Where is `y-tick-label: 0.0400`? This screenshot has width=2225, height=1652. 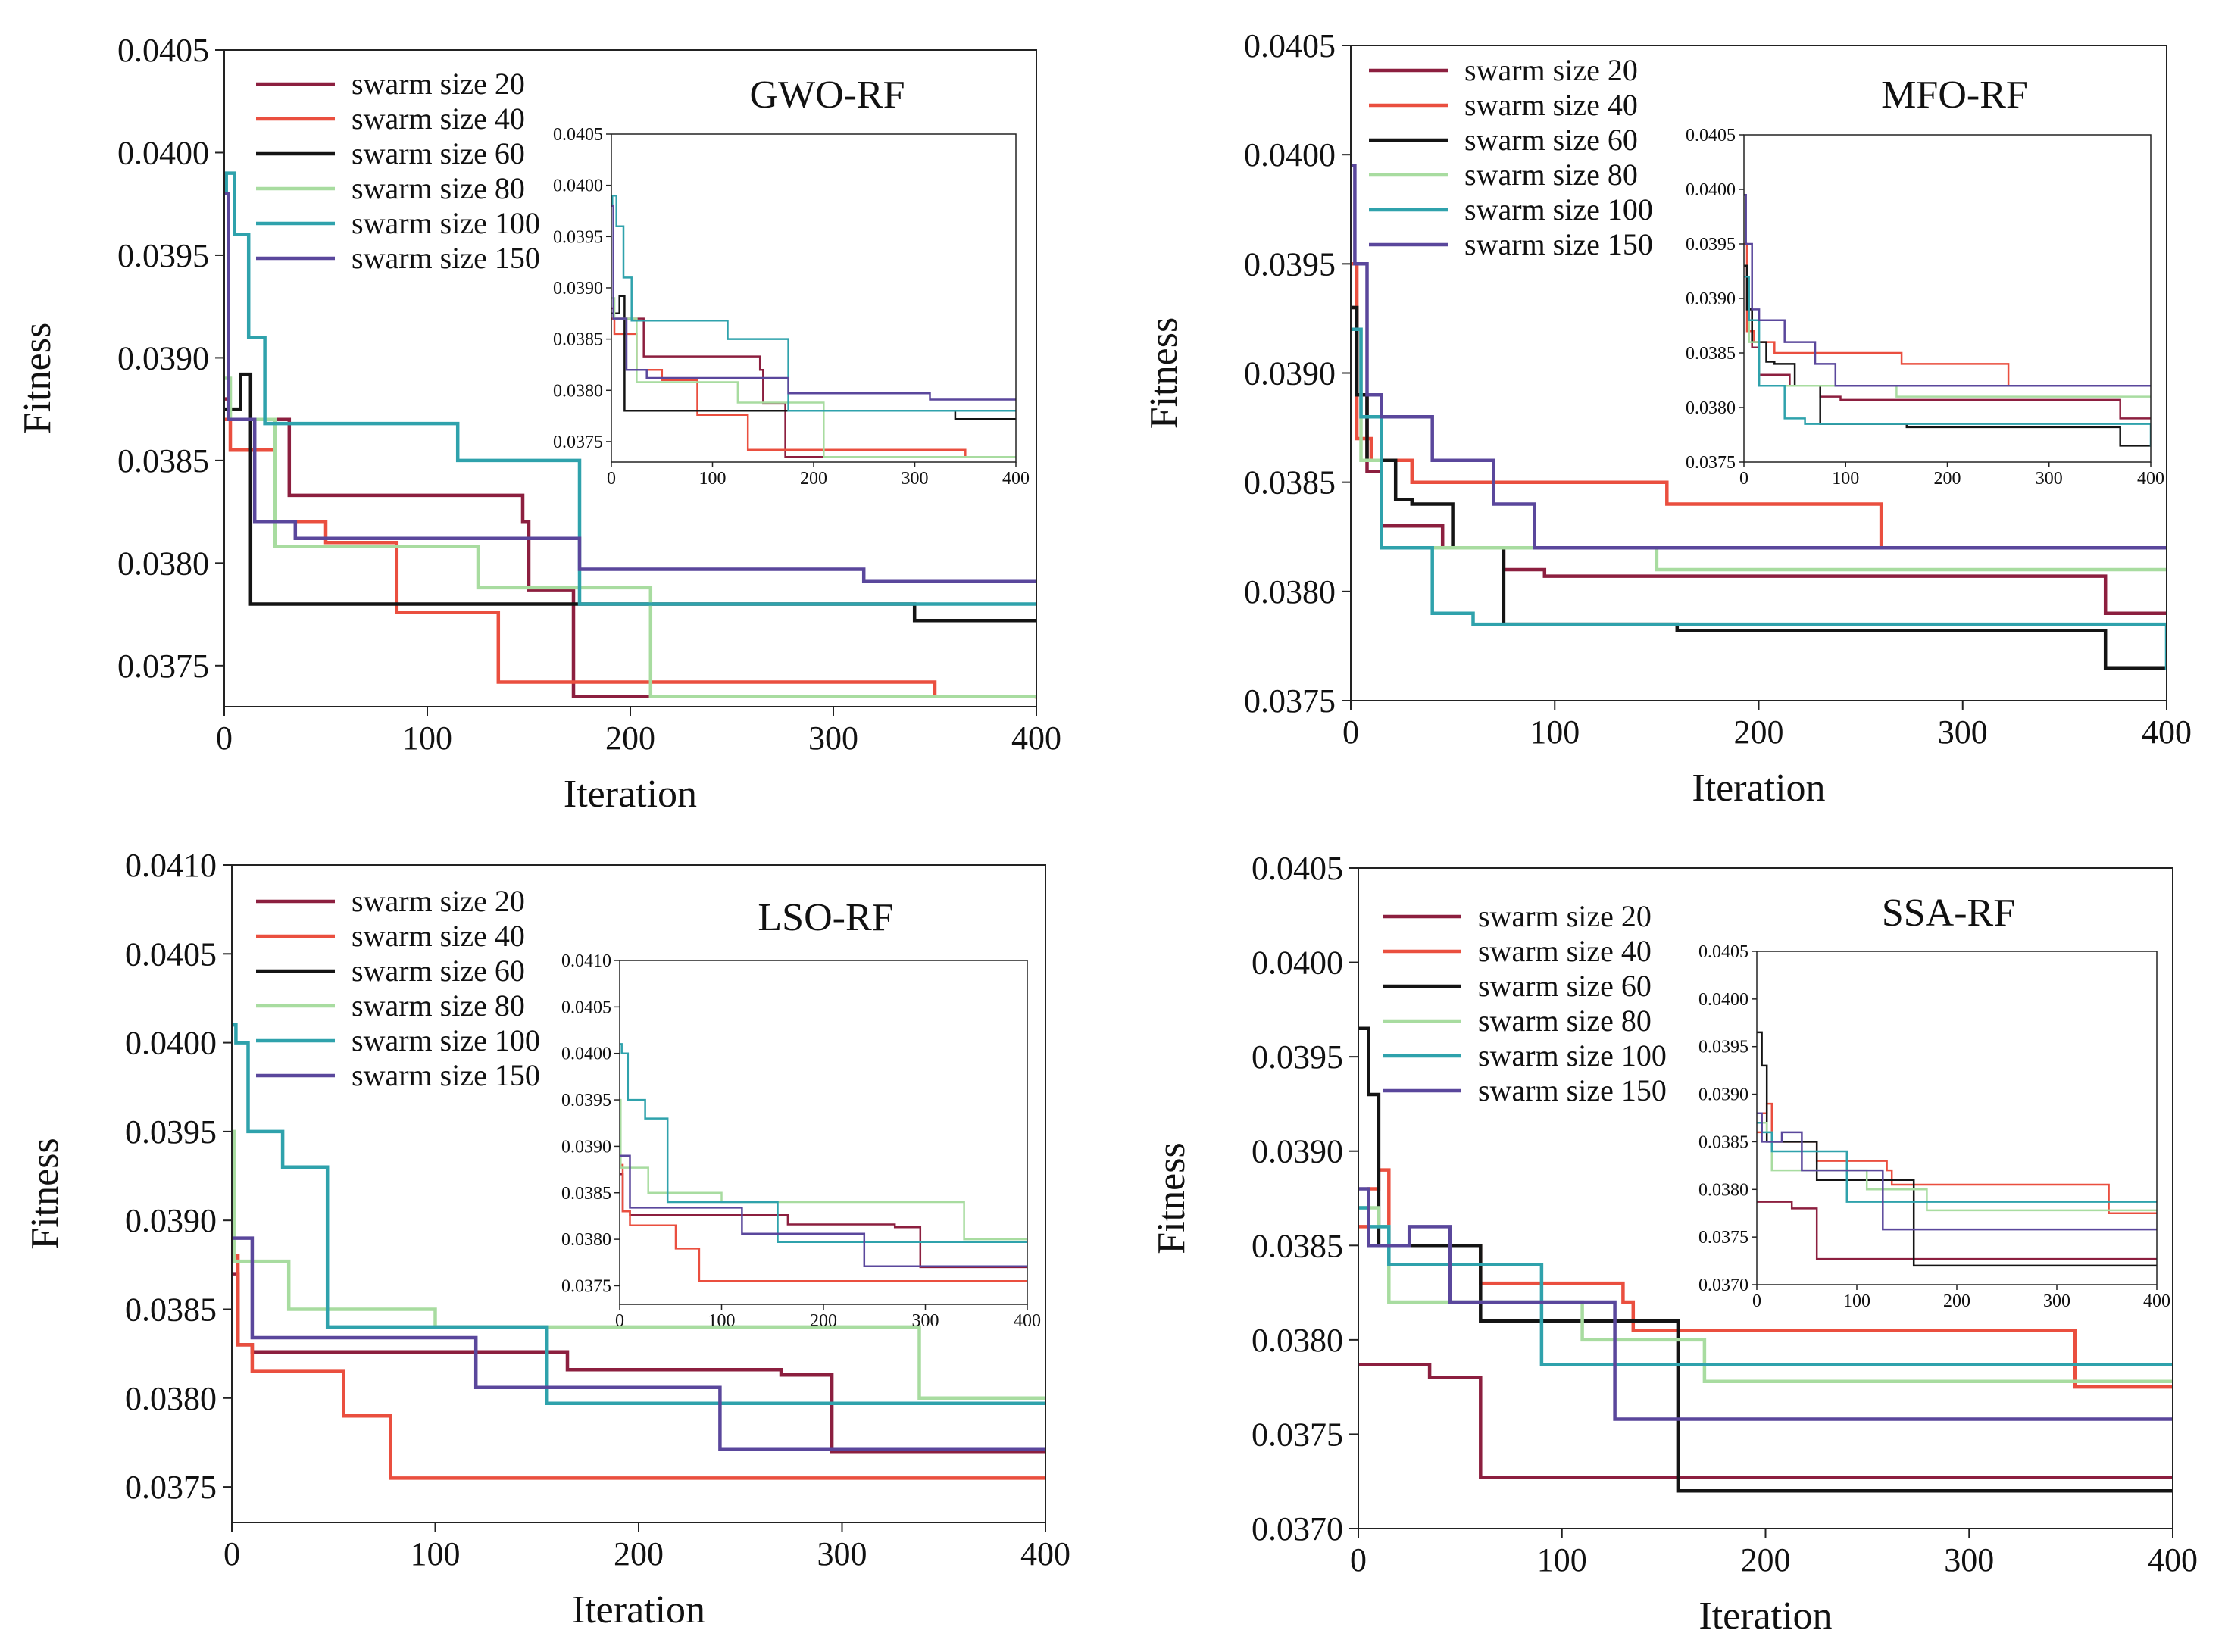 y-tick-label: 0.0400 is located at coordinates (163, 152).